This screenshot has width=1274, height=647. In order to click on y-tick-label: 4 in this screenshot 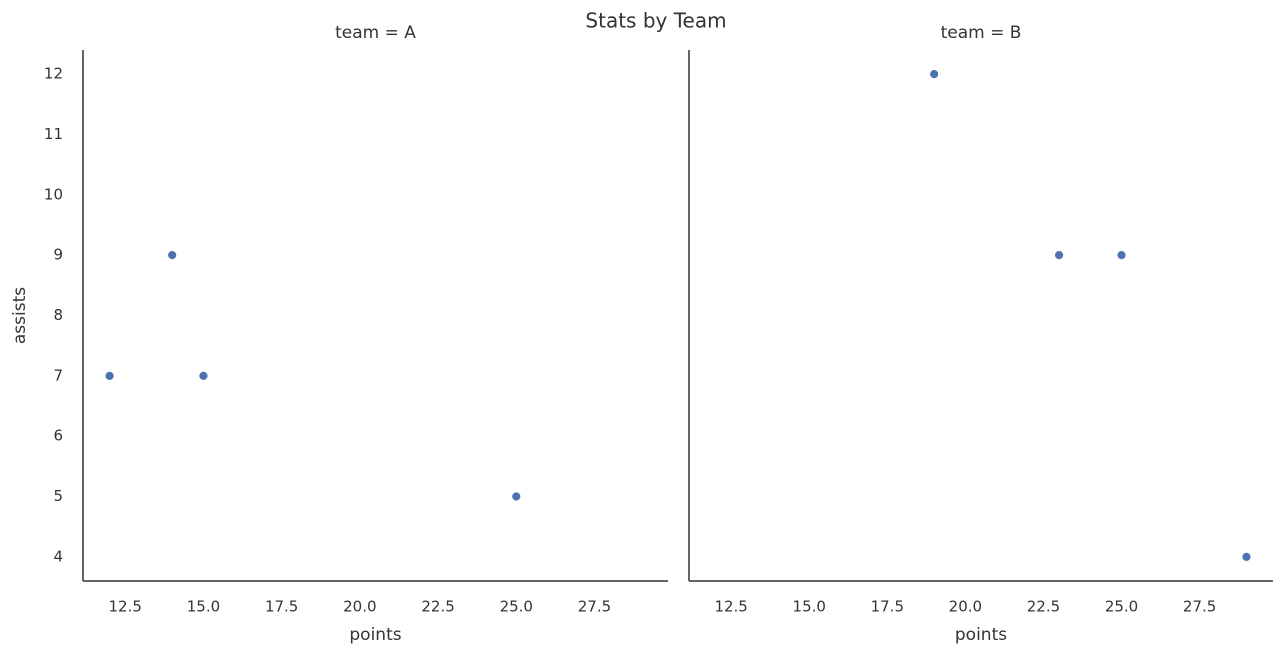, I will do `click(58, 556)`.